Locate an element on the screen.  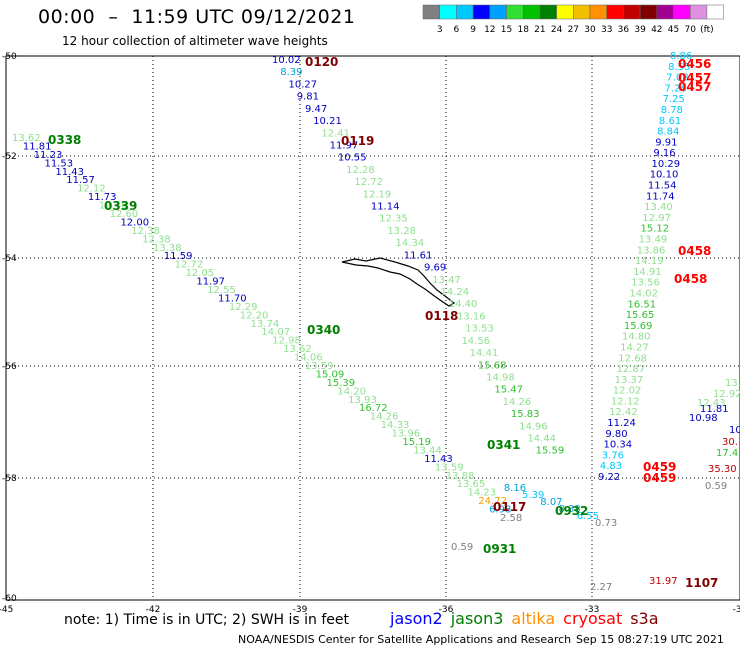
swh-value-label: 6.98 is located at coordinates (500, 510).